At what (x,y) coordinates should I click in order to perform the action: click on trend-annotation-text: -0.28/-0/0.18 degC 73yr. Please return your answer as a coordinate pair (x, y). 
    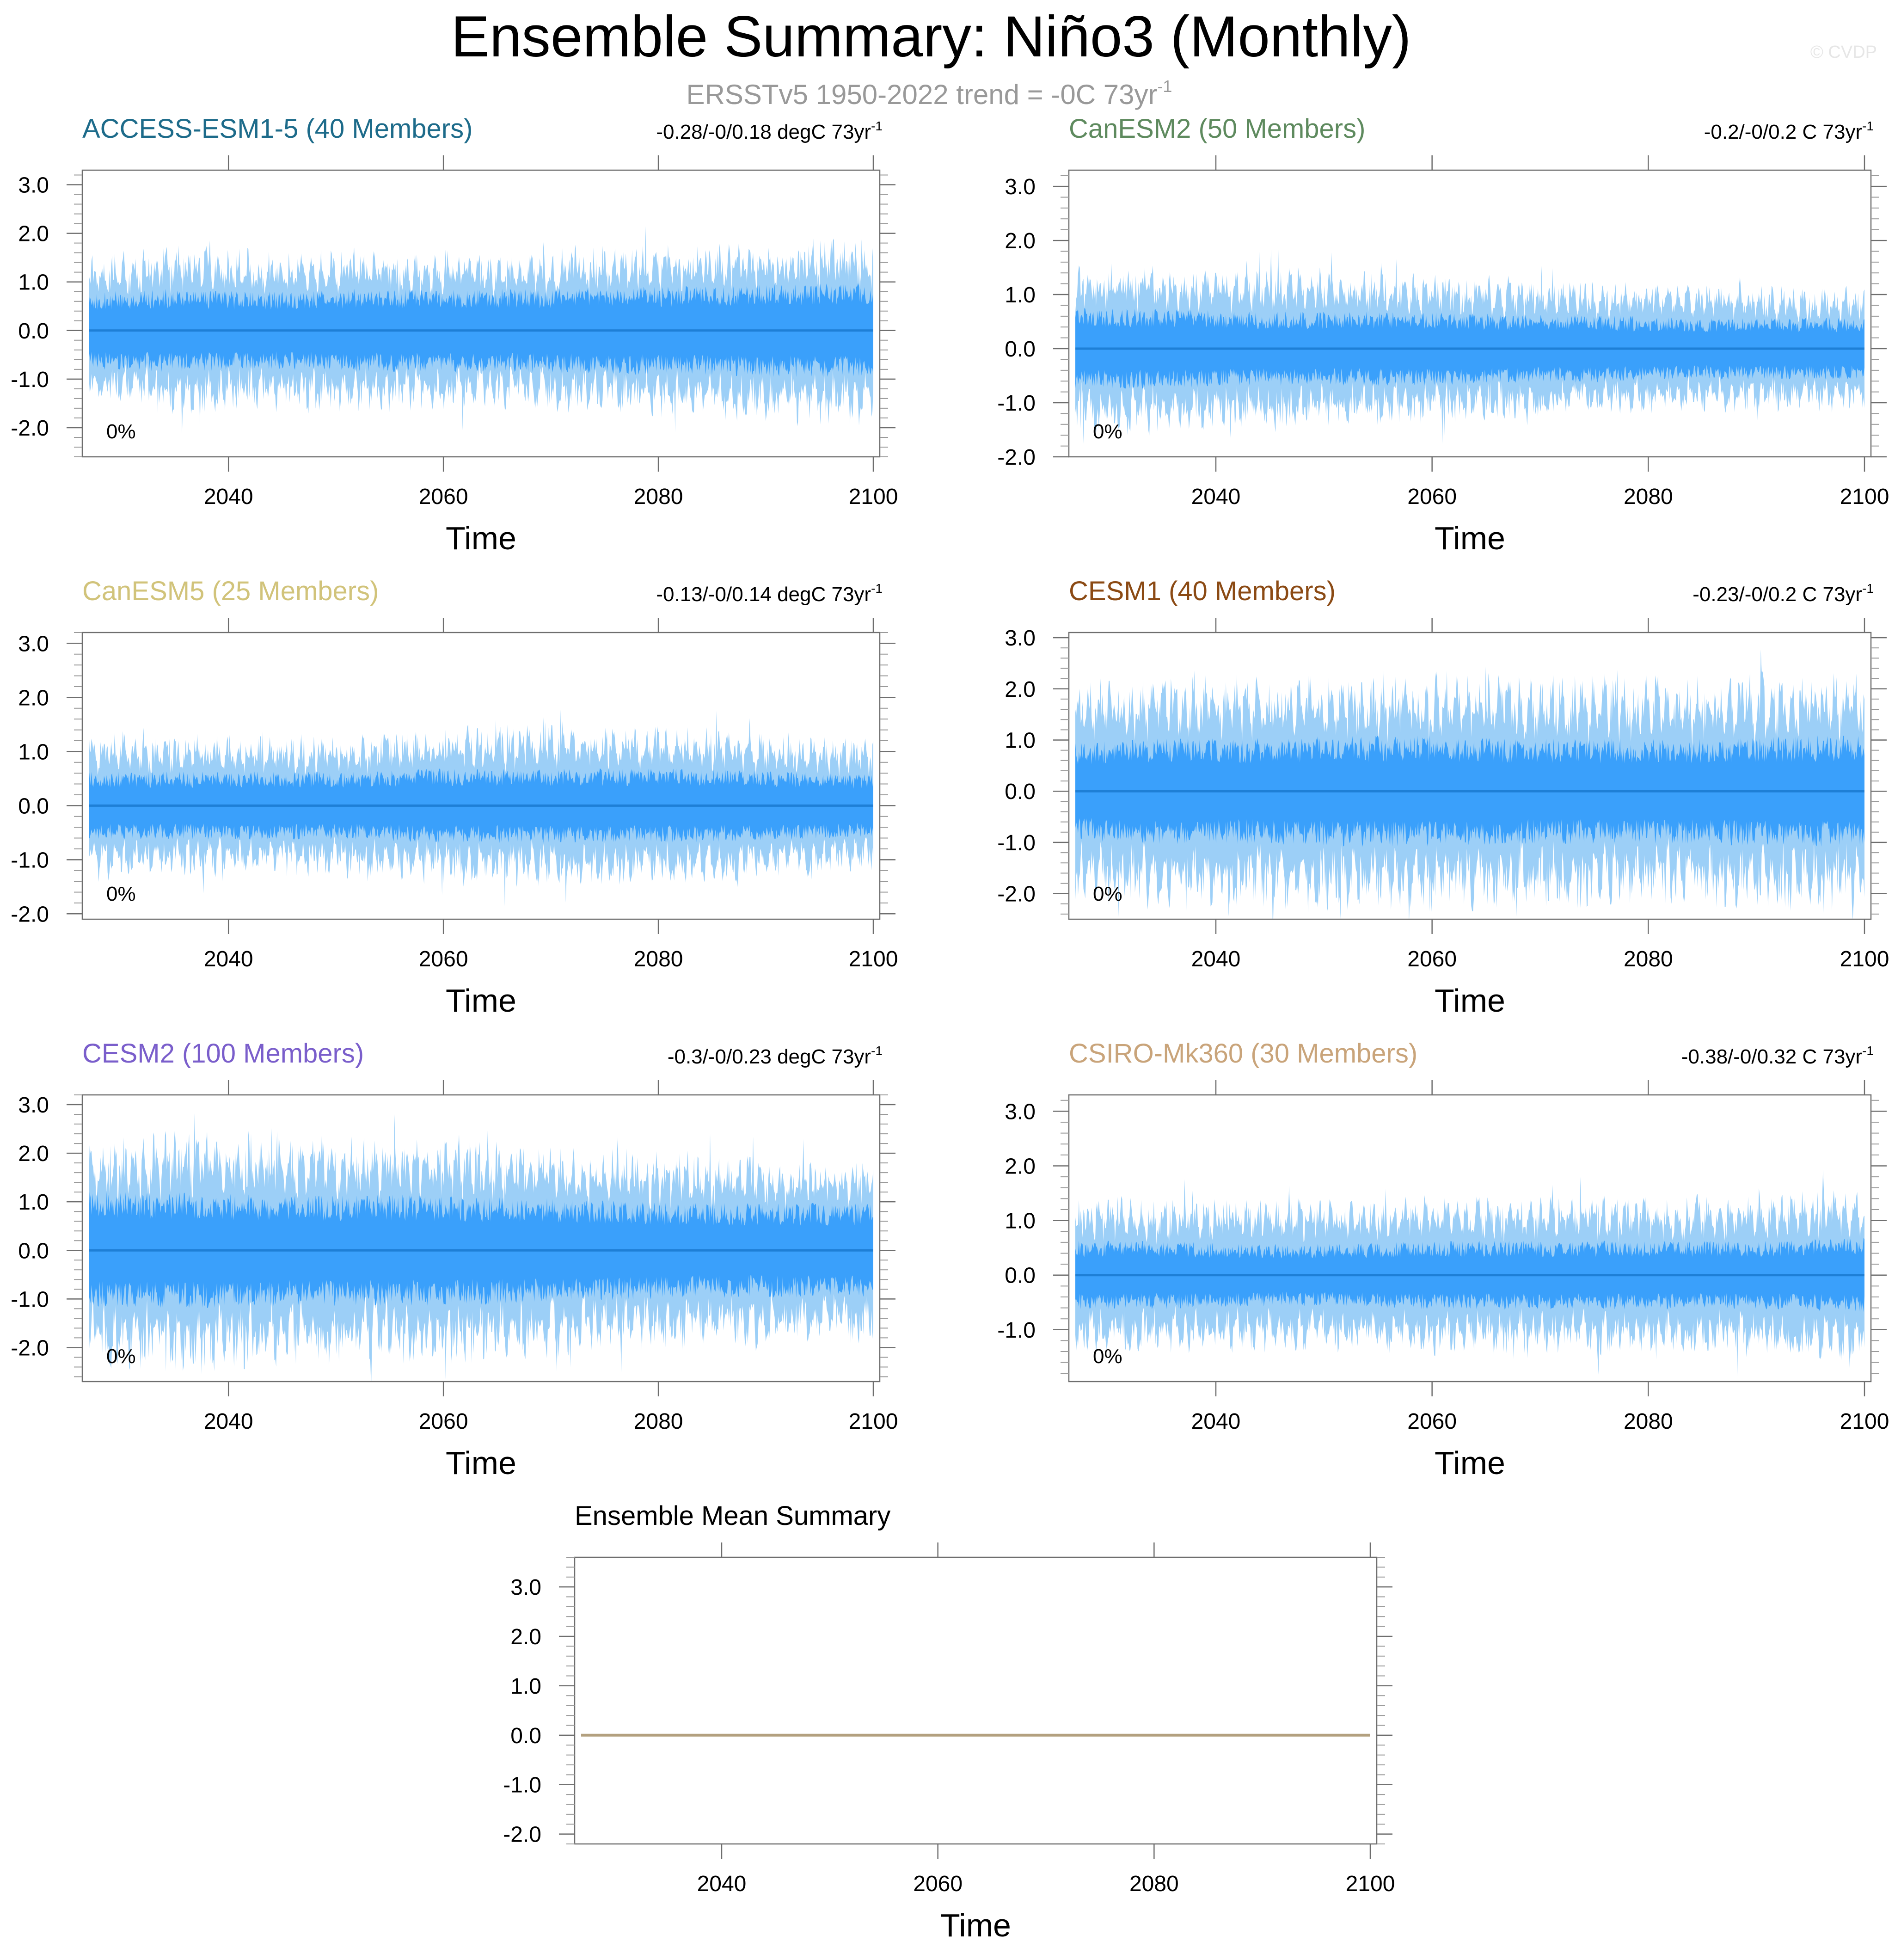
    Looking at the image, I should click on (764, 132).